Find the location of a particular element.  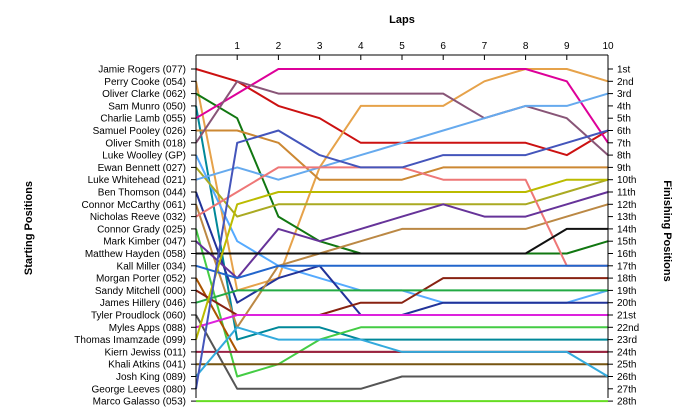

lap-tick-label: 2 is located at coordinates (279, 46).